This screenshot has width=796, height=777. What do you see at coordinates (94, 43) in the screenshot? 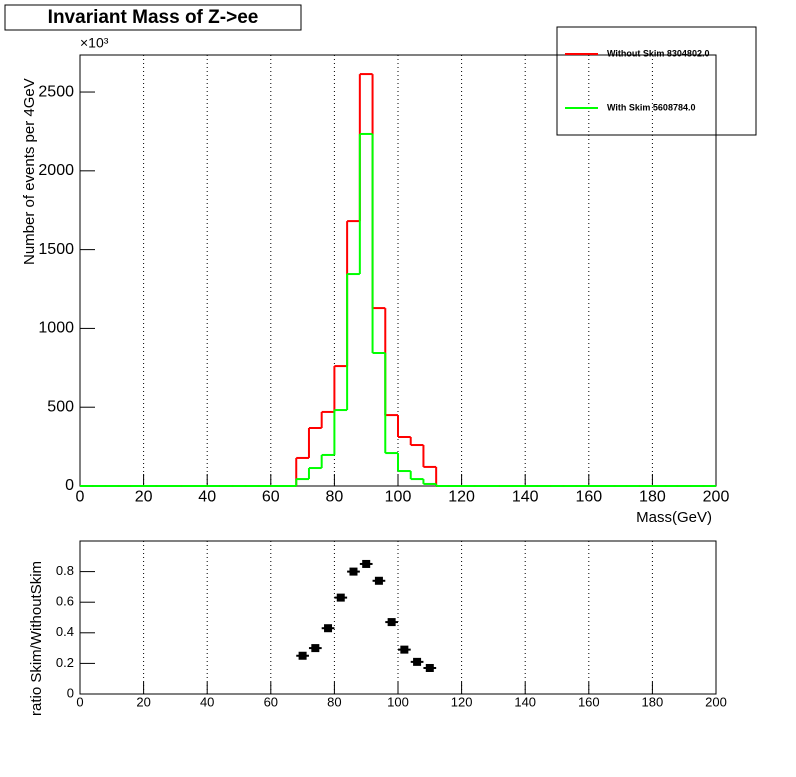
I see `y-exponent: ×10³` at bounding box center [94, 43].